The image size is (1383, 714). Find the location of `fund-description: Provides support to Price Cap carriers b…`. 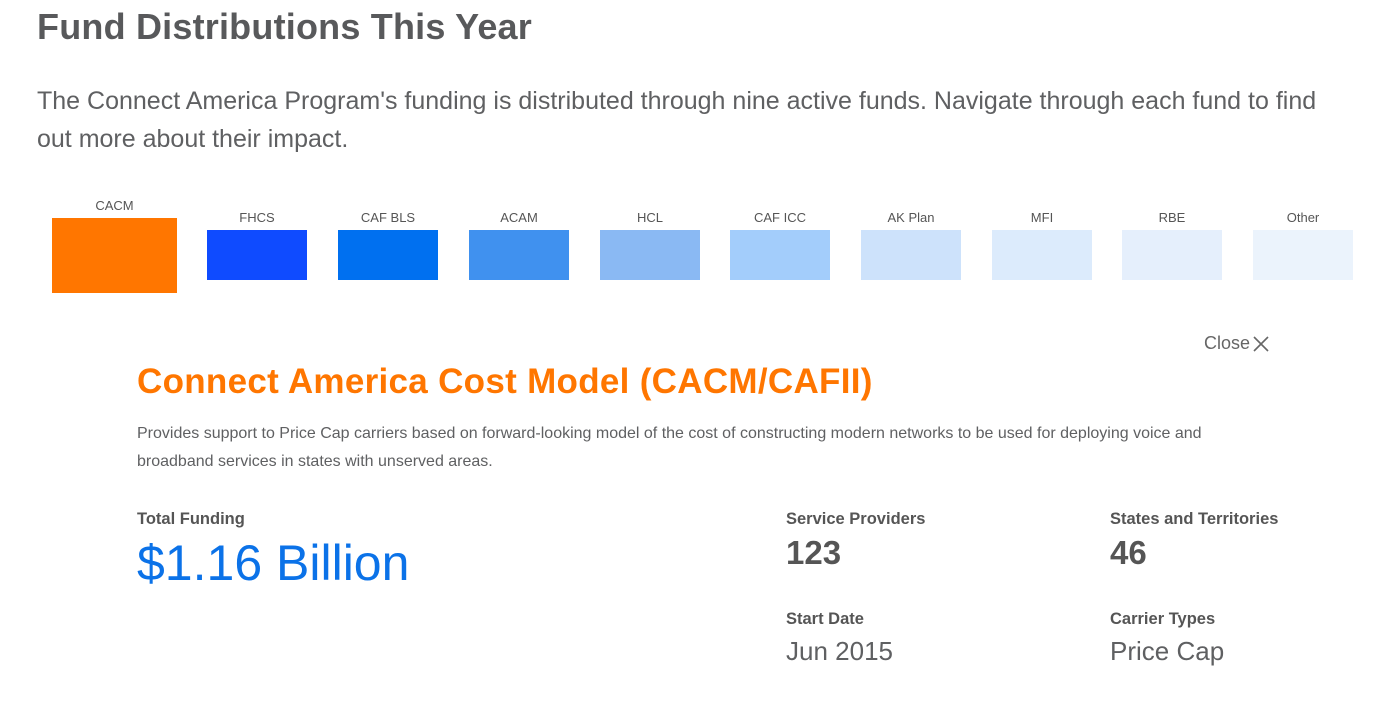

fund-description: Provides support to Price Cap carriers b… is located at coordinates (669, 447).